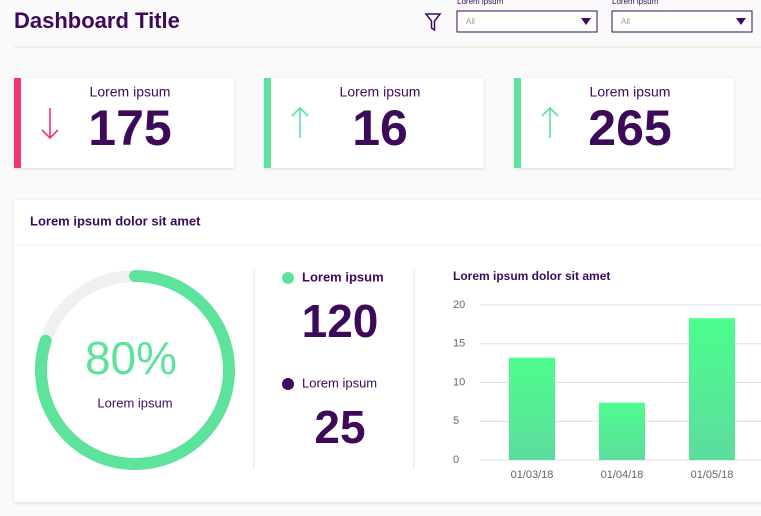 Image resolution: width=761 pixels, height=516 pixels. What do you see at coordinates (134, 402) in the screenshot?
I see `donut-label: Lorem ipsum` at bounding box center [134, 402].